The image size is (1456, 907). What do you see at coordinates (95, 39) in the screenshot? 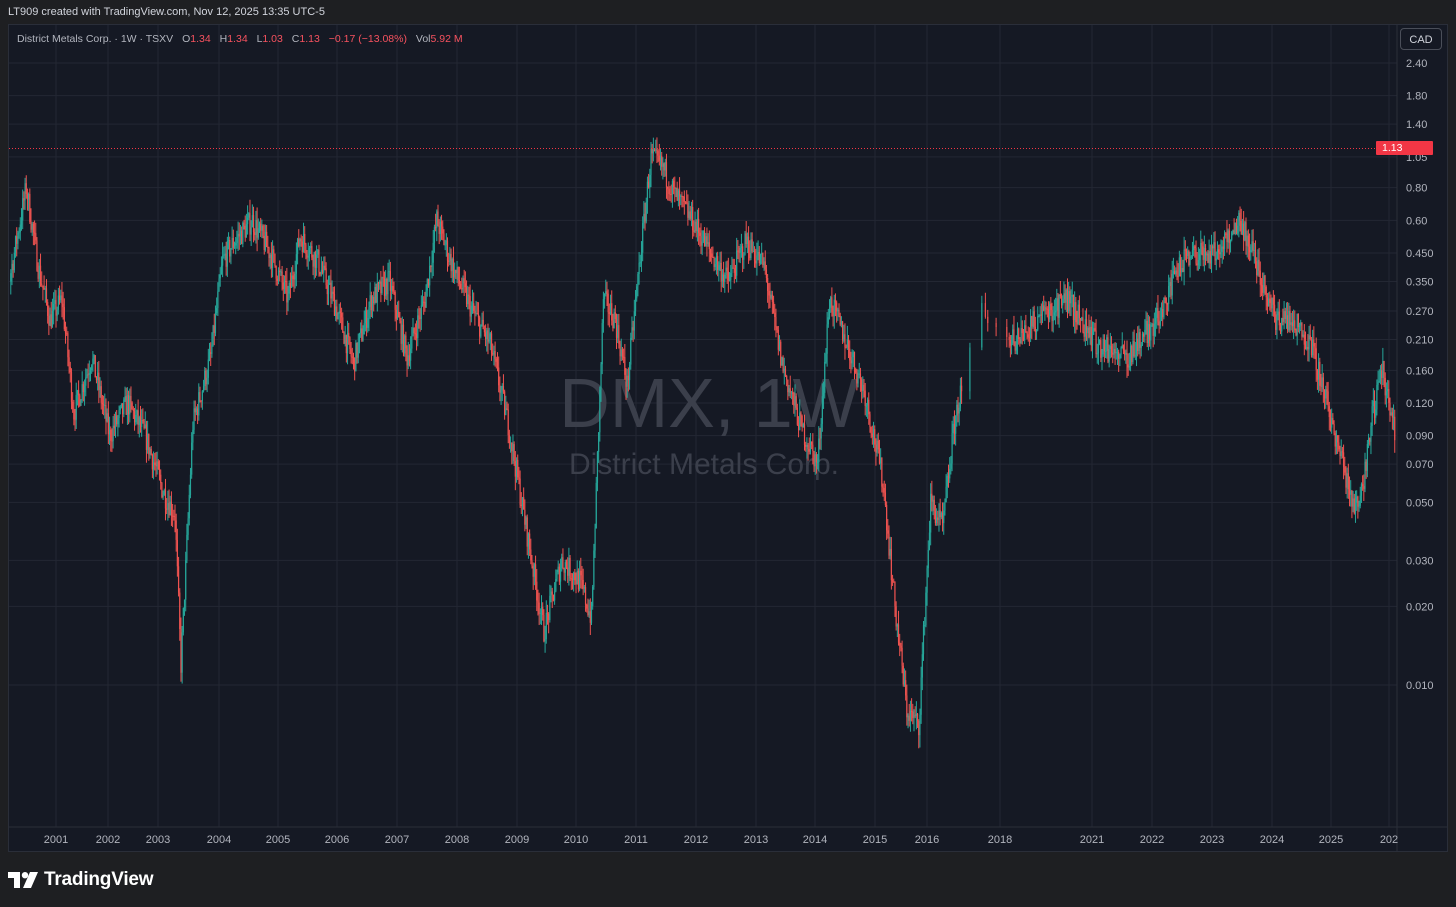
I see `legend-symbol: District Metals Corp. · 1W · TSXV` at bounding box center [95, 39].